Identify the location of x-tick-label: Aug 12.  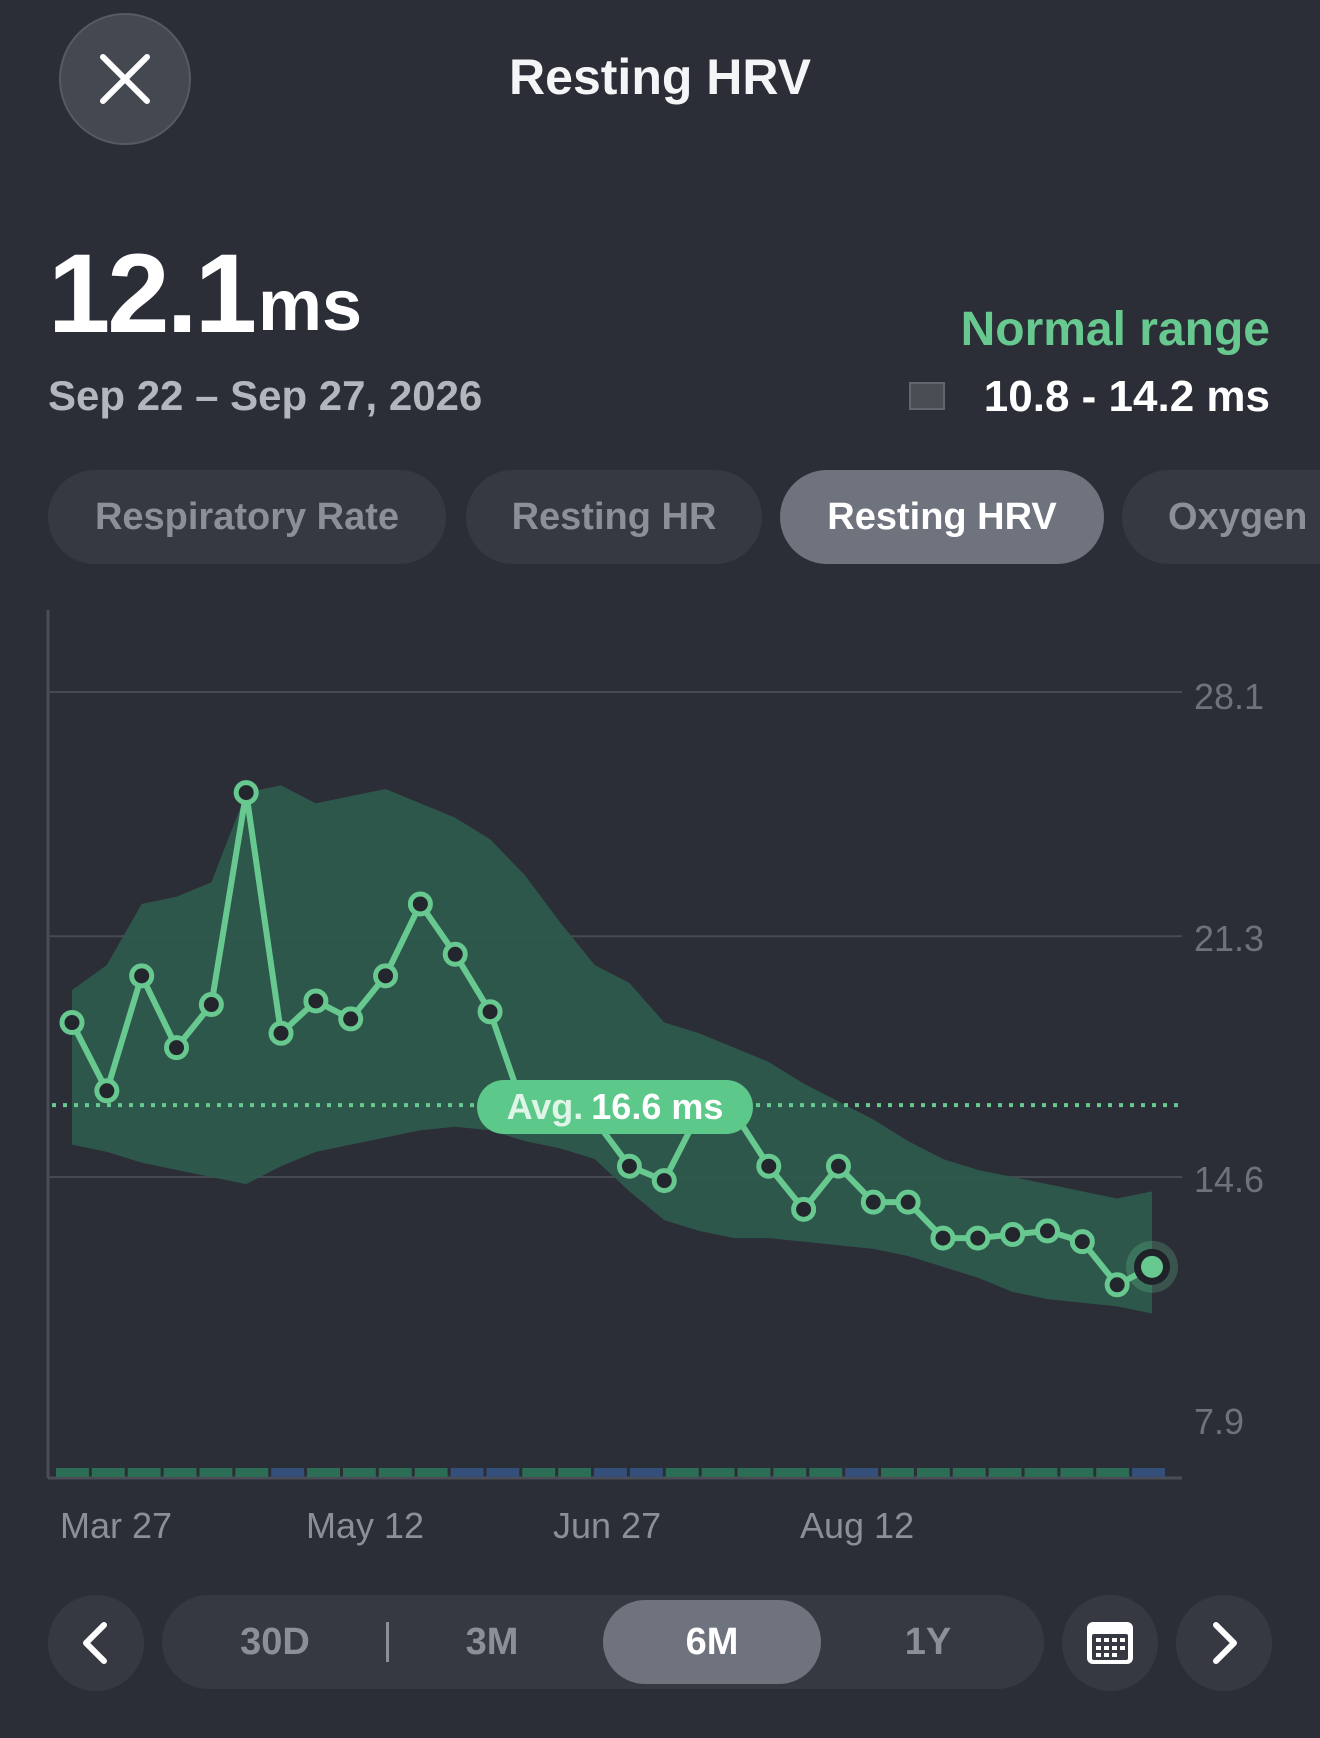
(857, 1525).